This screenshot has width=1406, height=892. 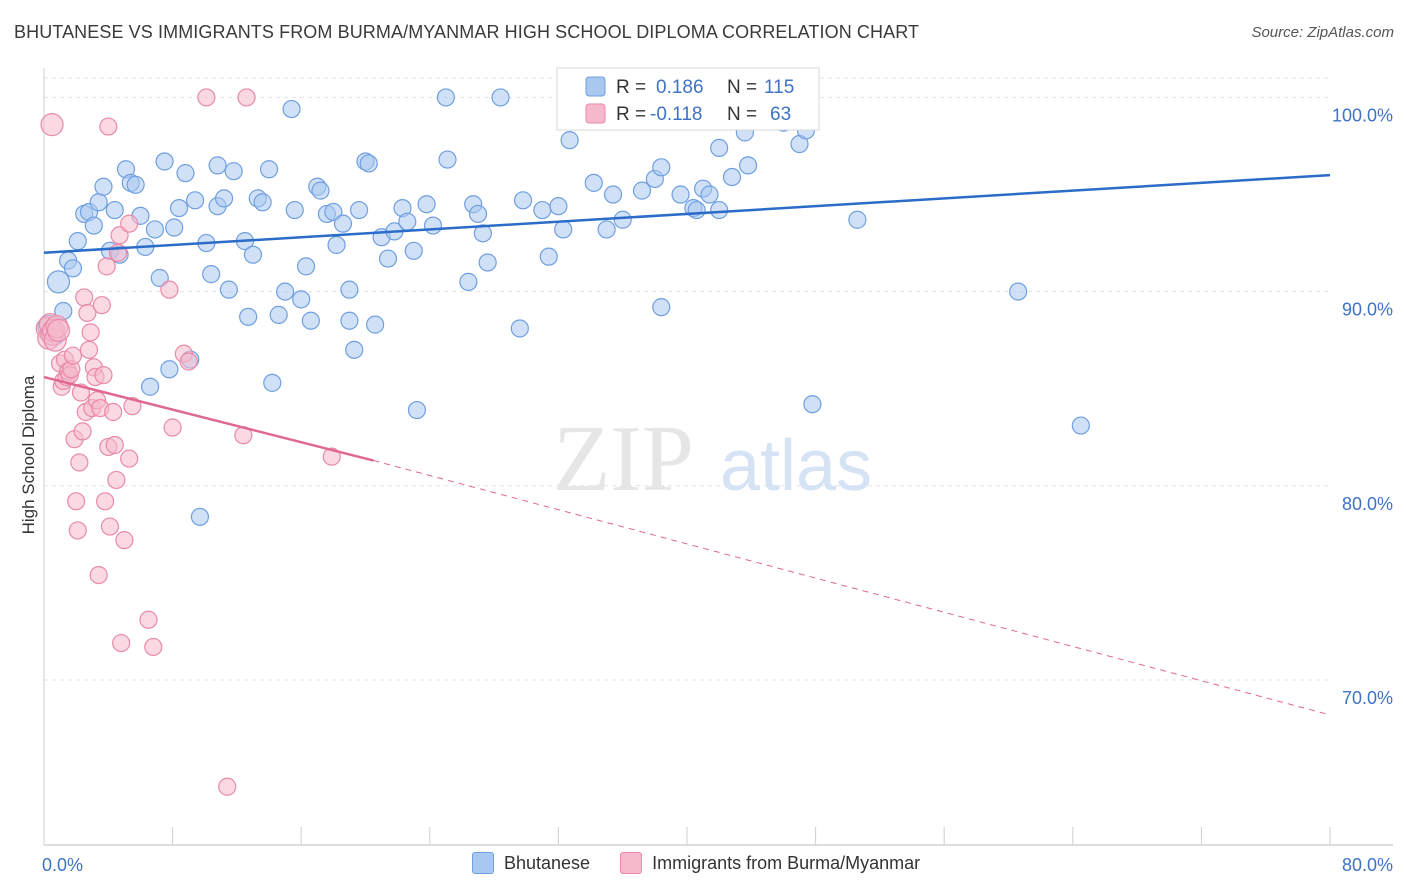 What do you see at coordinates (779, 87) in the screenshot?
I see `legend-n-value-1: 115` at bounding box center [779, 87].